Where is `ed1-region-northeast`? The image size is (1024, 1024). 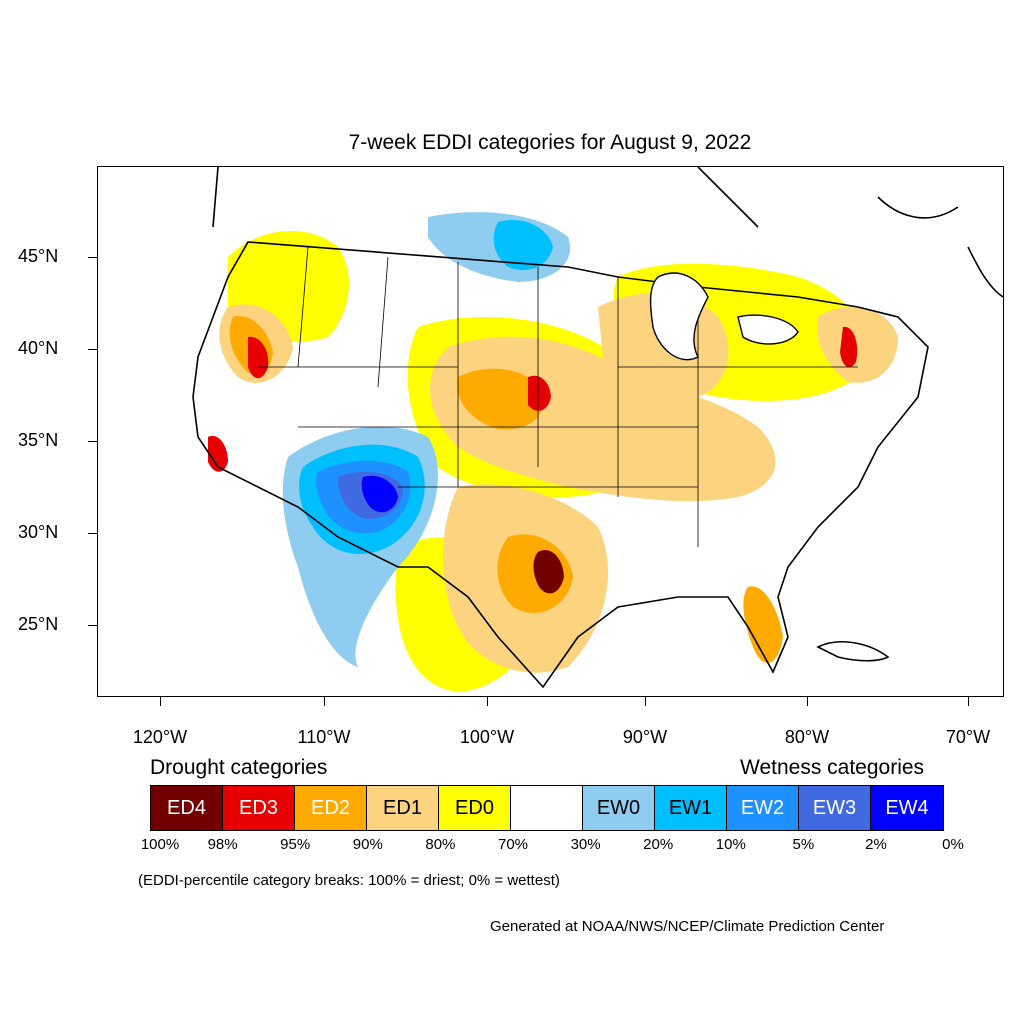
ed1-region-northeast is located at coordinates (857, 344).